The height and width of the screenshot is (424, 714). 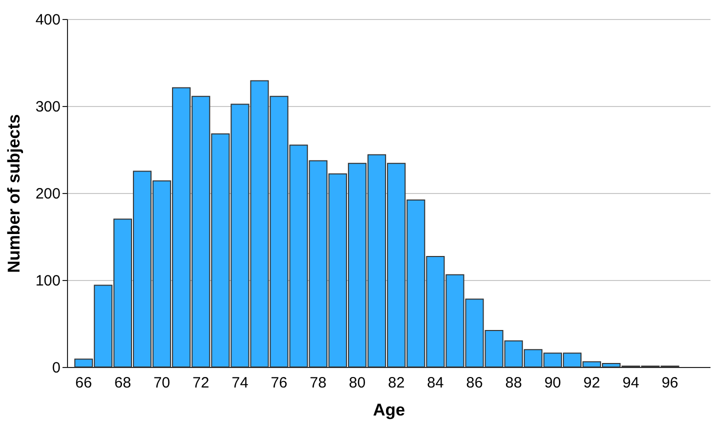 What do you see at coordinates (474, 383) in the screenshot?
I see `x-tick-label: 86` at bounding box center [474, 383].